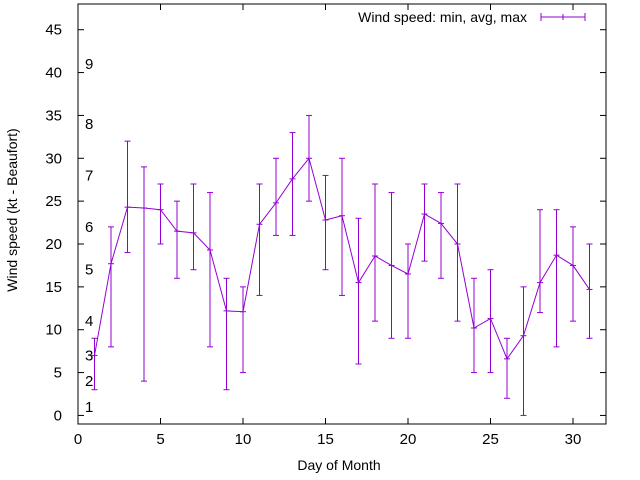 The width and height of the screenshot is (640, 480). I want to click on x-tick-label: 0, so click(78, 439).